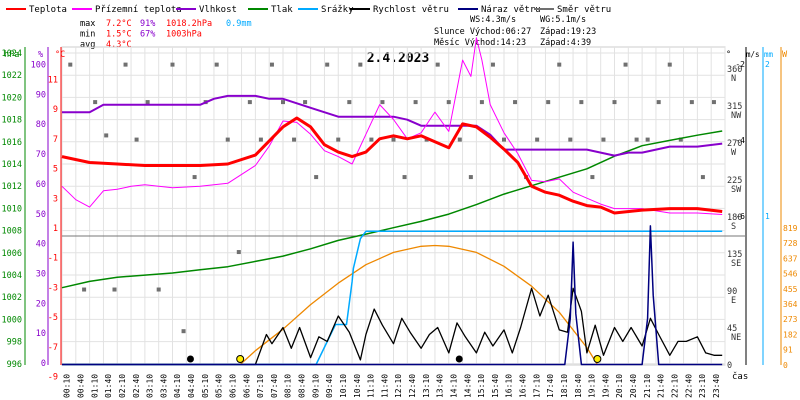  Describe the element at coordinates (12, 165) in the screenshot. I see `hpa-tick: 1014` at that location.